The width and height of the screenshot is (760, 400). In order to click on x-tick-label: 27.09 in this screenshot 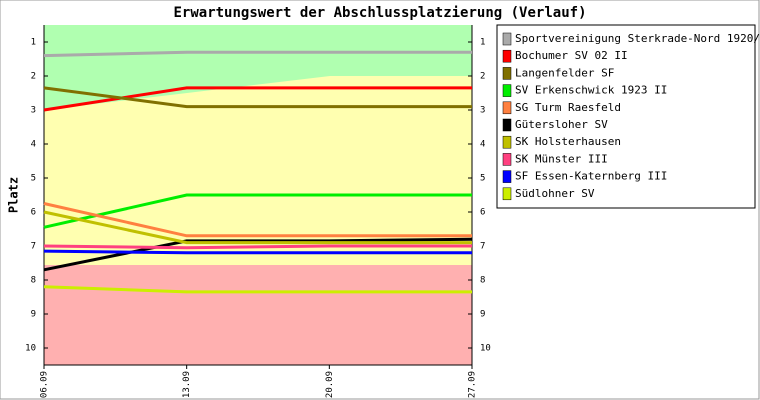, I will do `click(473, 384)`.